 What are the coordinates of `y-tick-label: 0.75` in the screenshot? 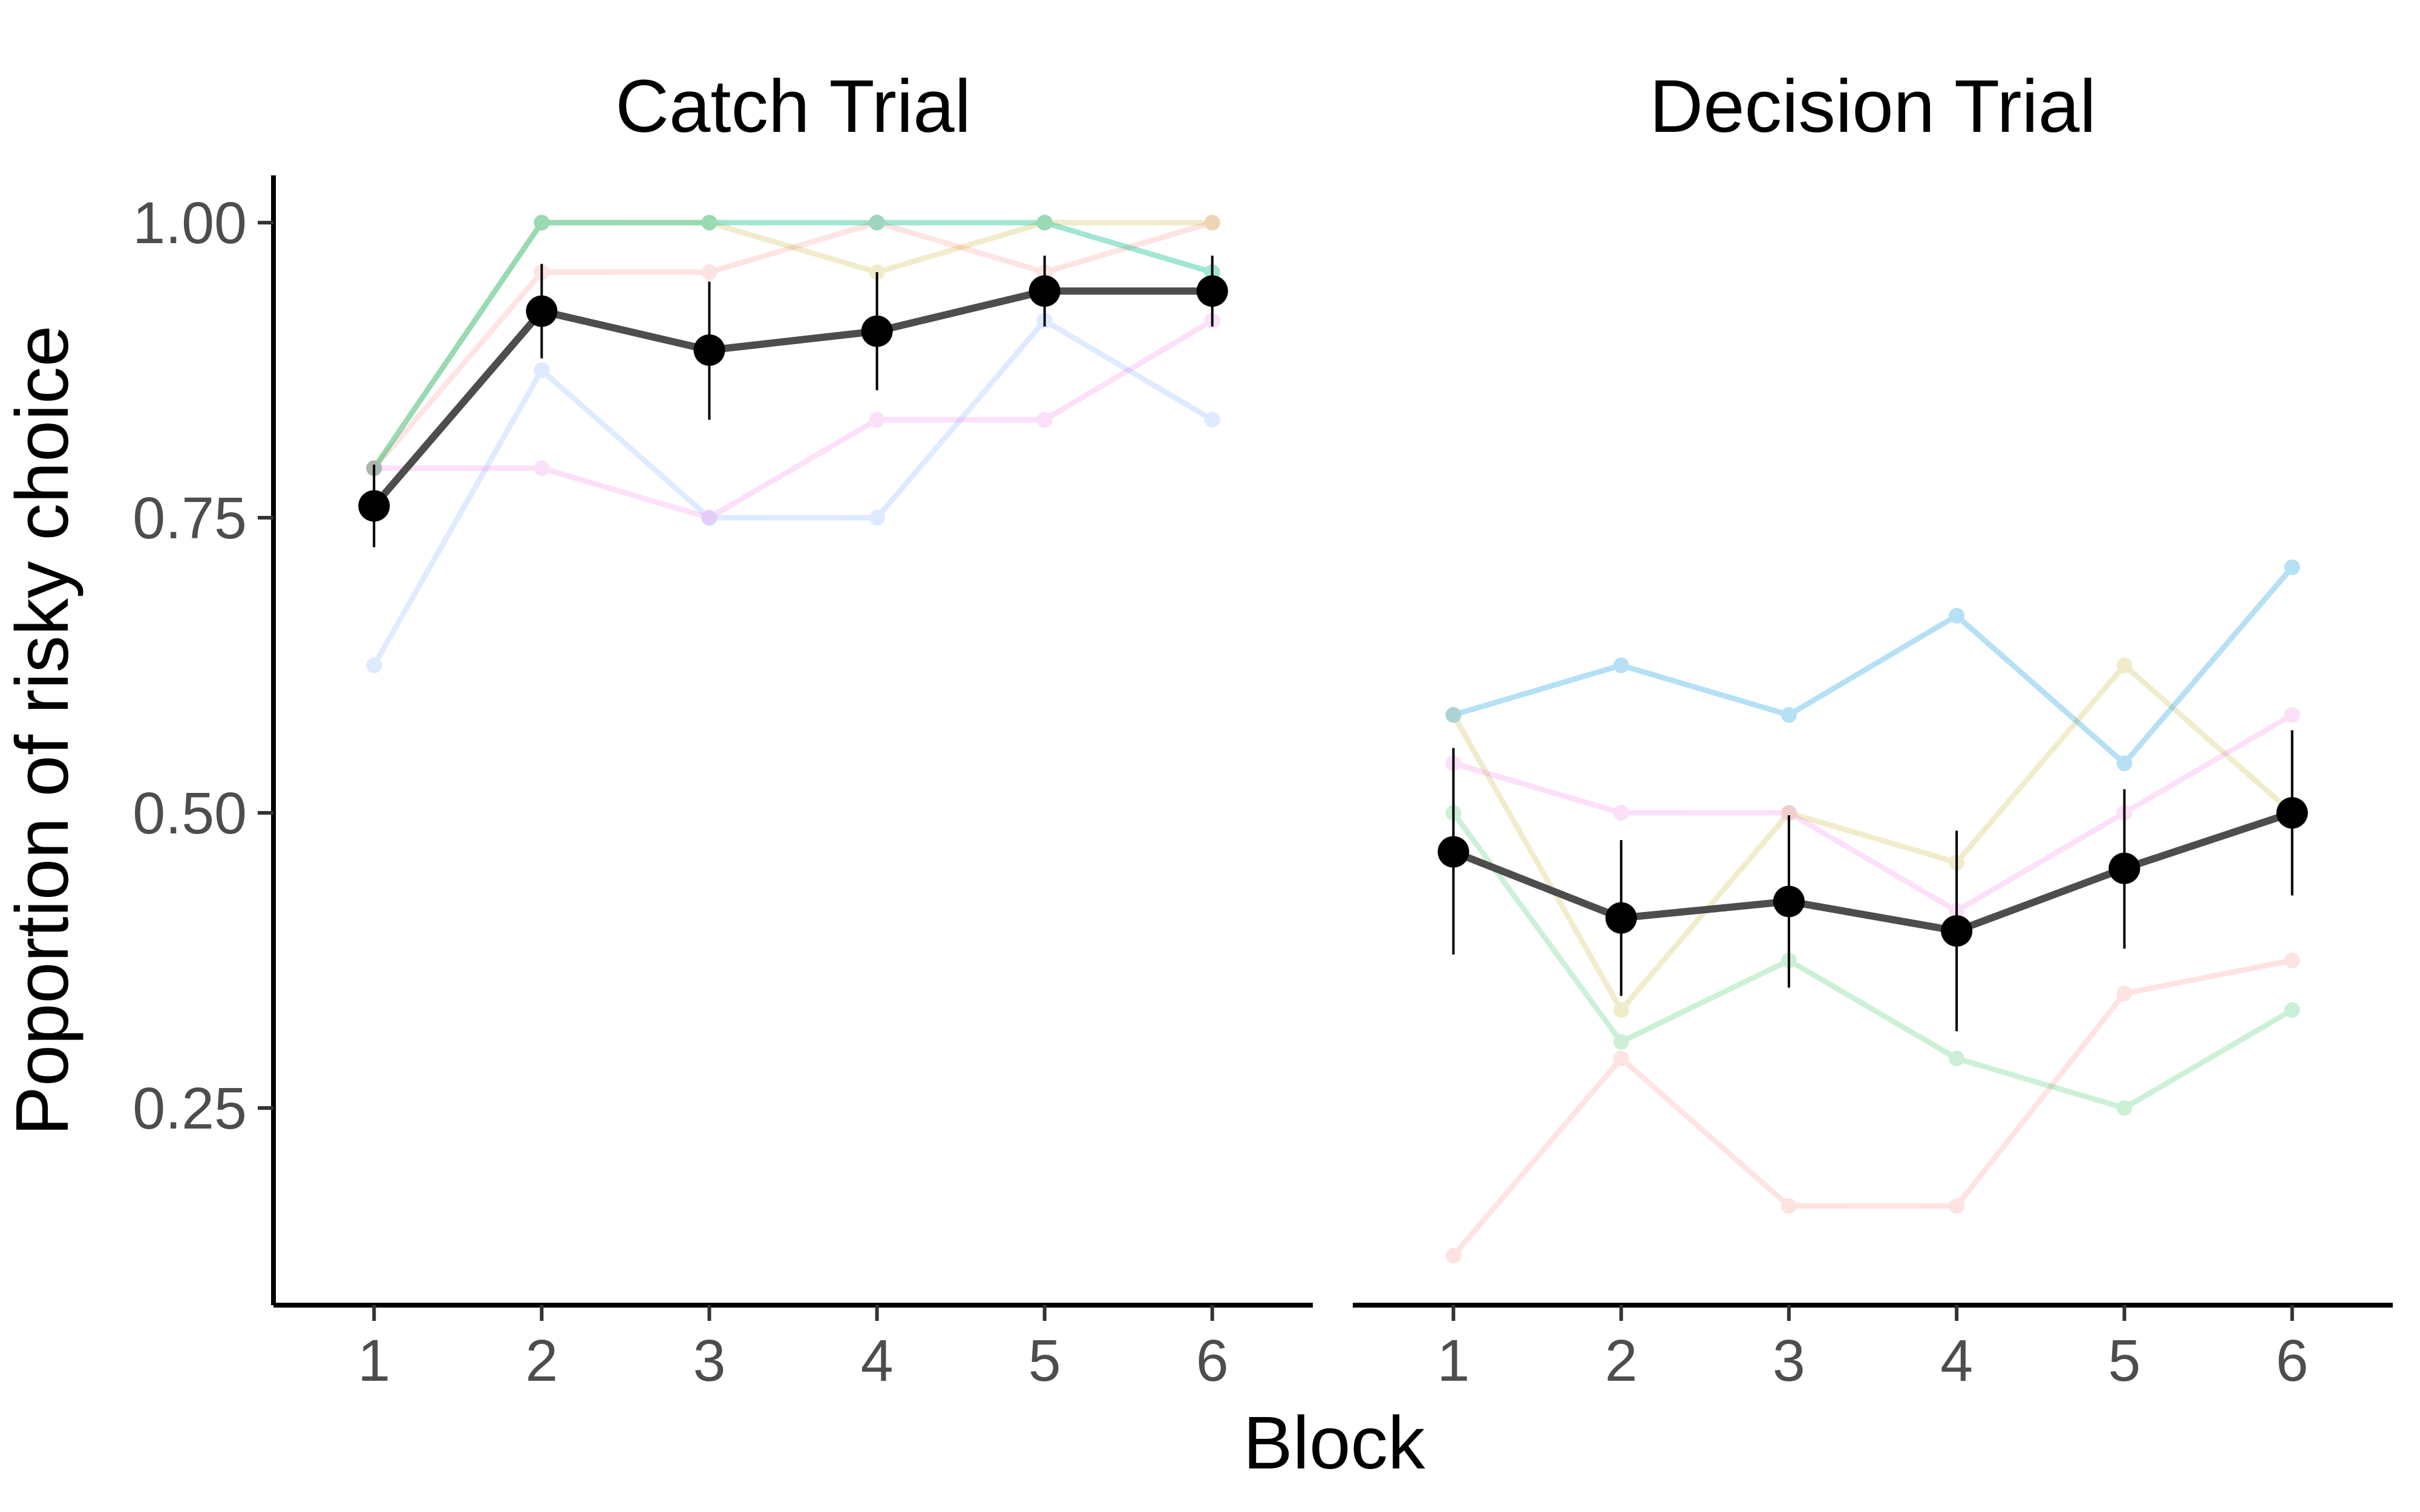 It's located at (189, 518).